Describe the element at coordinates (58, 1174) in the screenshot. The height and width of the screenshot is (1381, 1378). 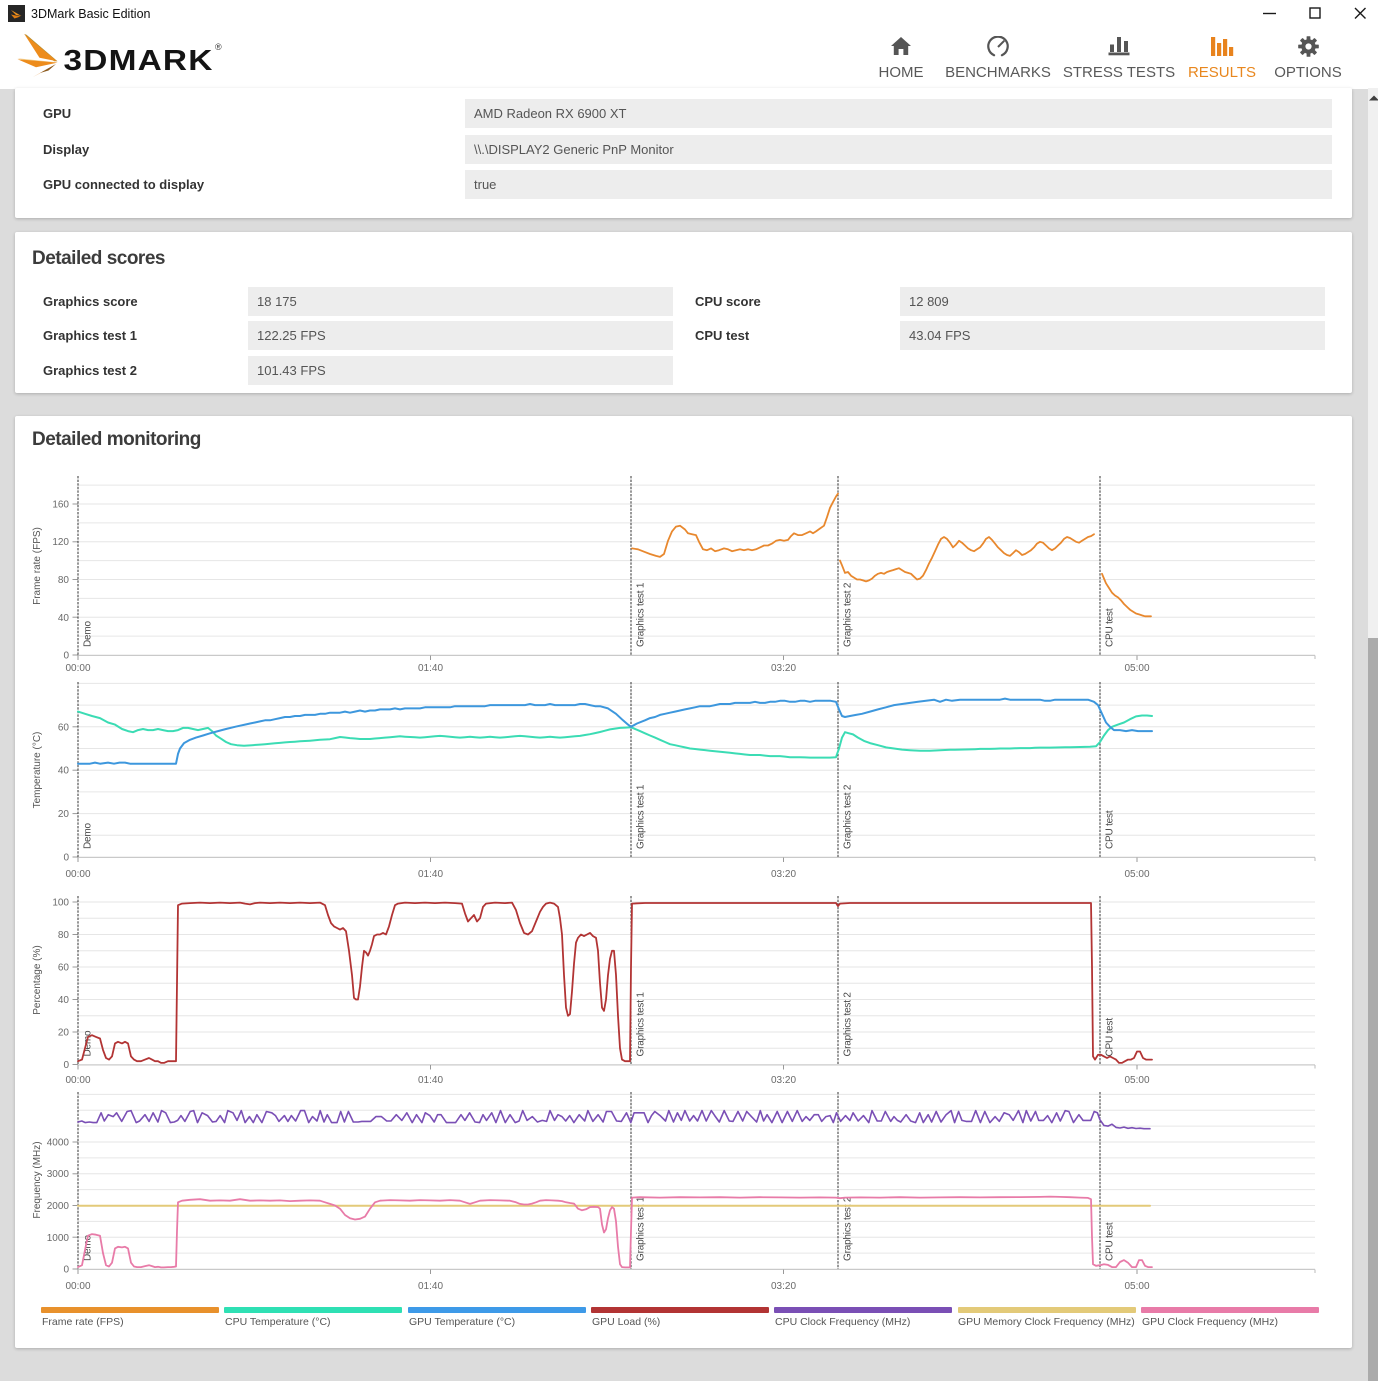
I see `svg-text: 3000` at that location.